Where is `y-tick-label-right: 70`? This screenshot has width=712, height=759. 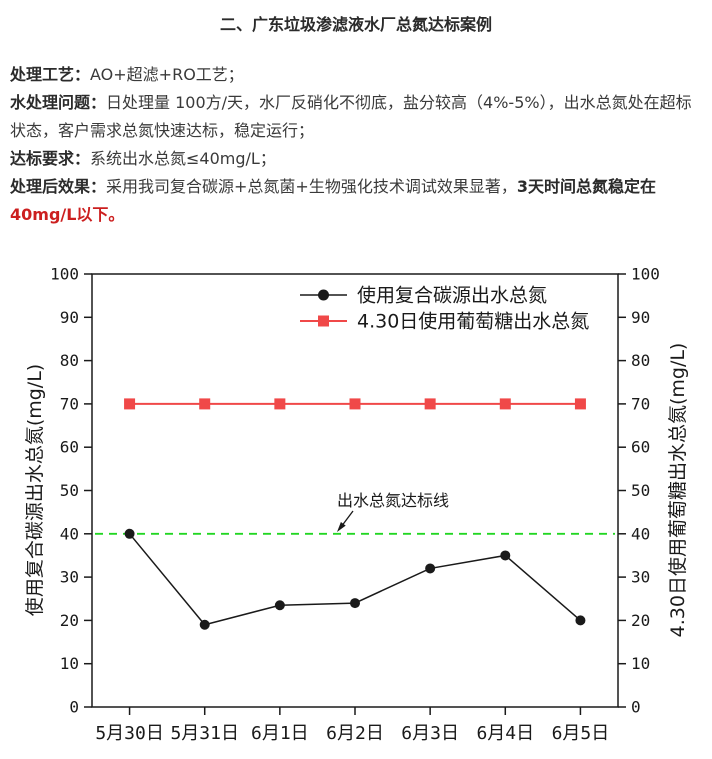 y-tick-label-right: 70 is located at coordinates (640, 403).